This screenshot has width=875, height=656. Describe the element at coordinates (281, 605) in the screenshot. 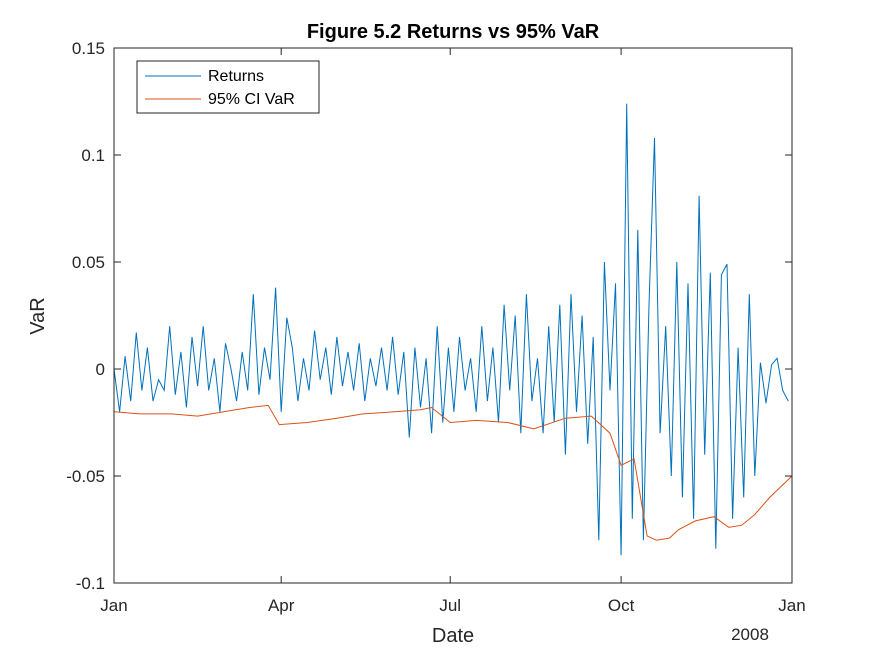

I see `x-tick-label: Apr` at that location.